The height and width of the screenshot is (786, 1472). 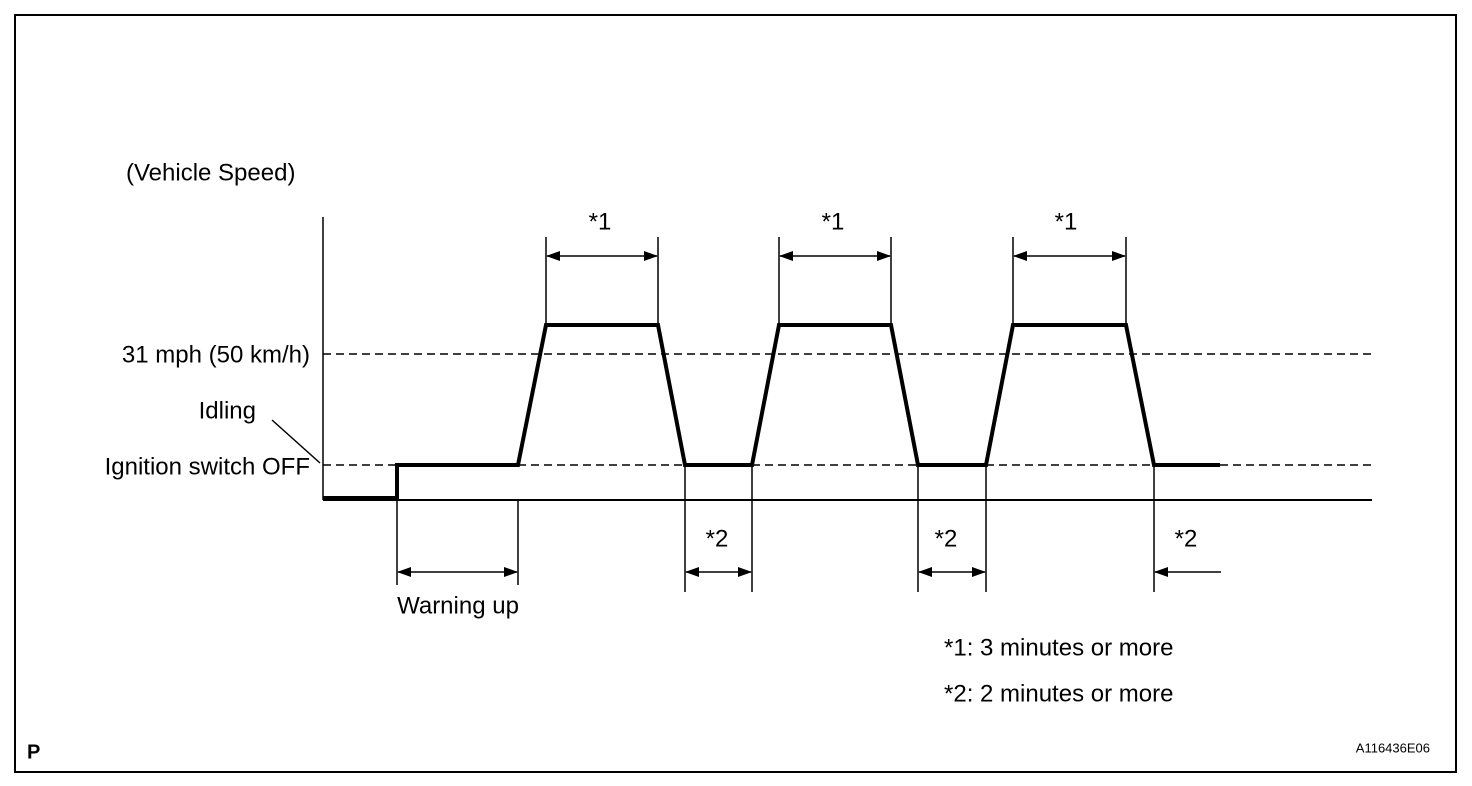 What do you see at coordinates (227, 410) in the screenshot?
I see `idling-label: Idling` at bounding box center [227, 410].